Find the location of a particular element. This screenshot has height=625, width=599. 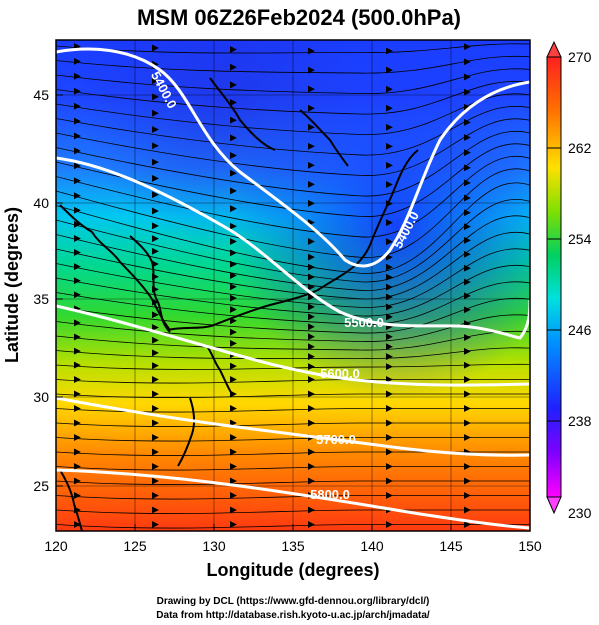

colorbar-gradient is located at coordinates (554, 277).